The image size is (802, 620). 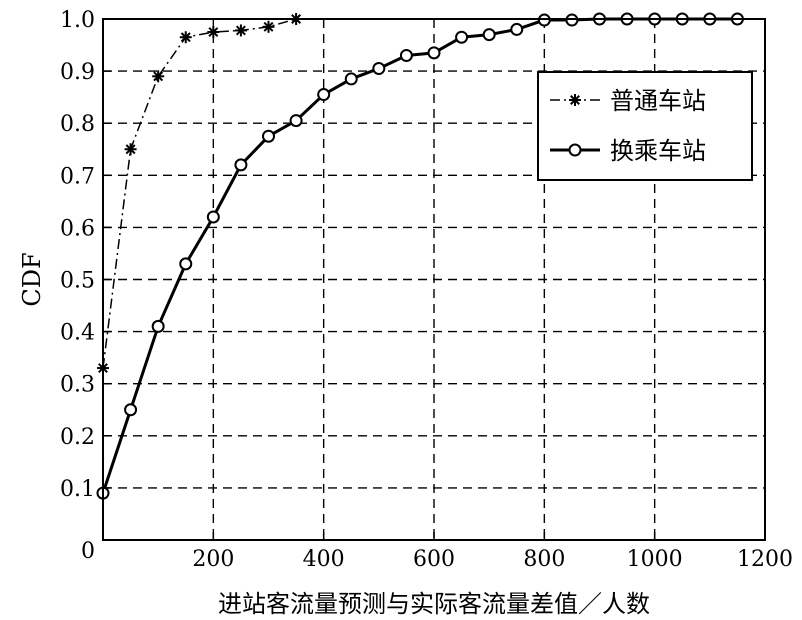 What do you see at coordinates (434, 604) in the screenshot?
I see `x-axis-title: 进站客流量预测与实际客流量差值／人数` at bounding box center [434, 604].